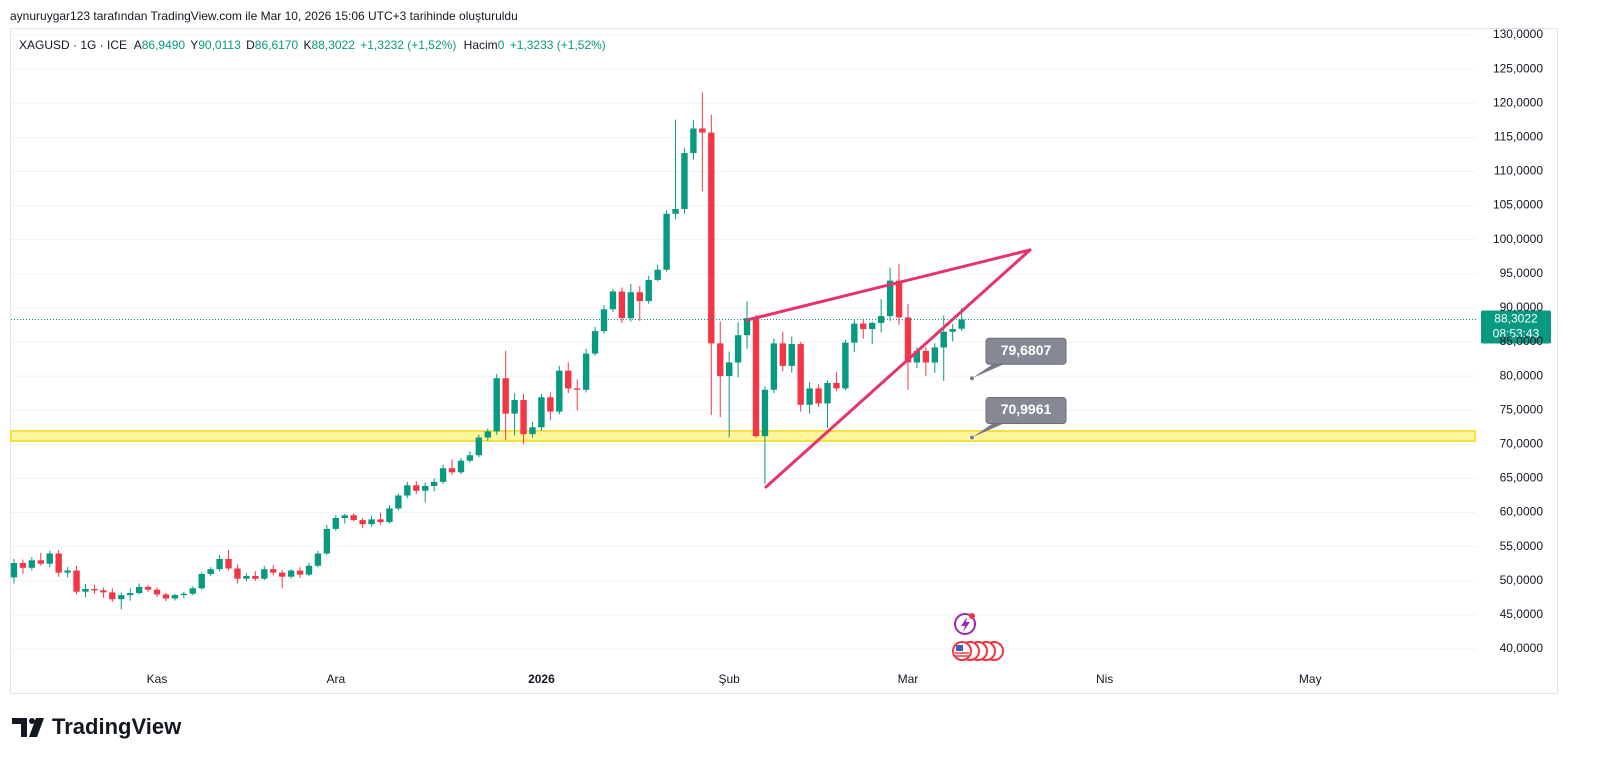 This screenshot has width=1600, height=776. I want to click on y-tick-label: 55,0000, so click(1522, 546).